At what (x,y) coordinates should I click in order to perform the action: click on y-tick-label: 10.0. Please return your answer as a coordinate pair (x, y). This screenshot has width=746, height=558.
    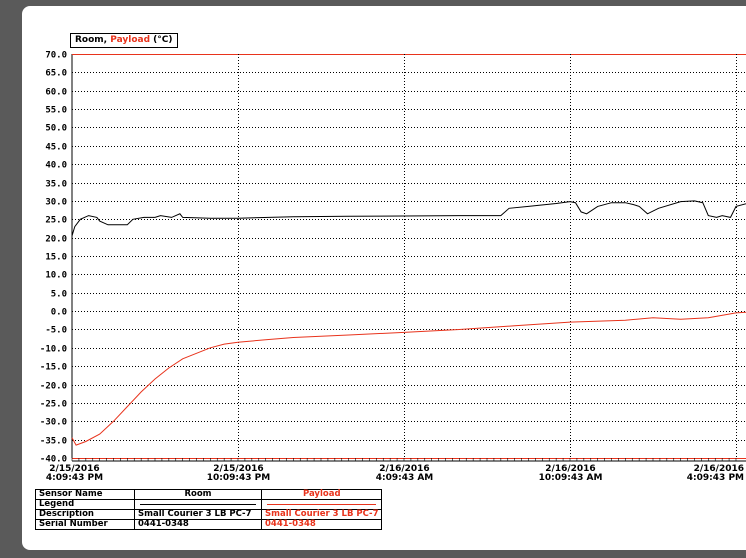
    Looking at the image, I should click on (56, 276).